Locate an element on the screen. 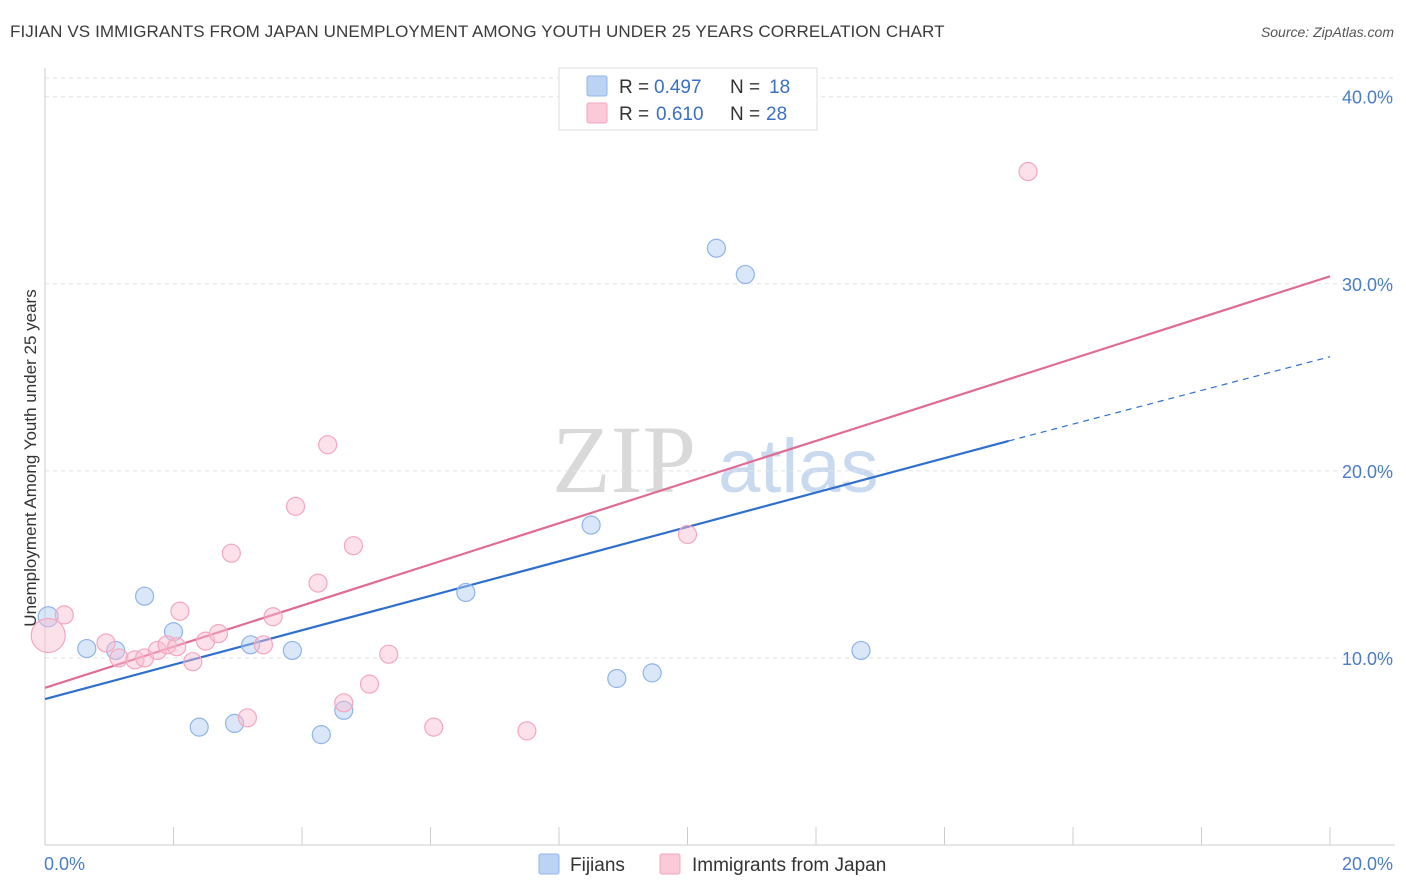 The height and width of the screenshot is (892, 1406). series-legend: Fijians Immigrants from Japan is located at coordinates (712, 864).